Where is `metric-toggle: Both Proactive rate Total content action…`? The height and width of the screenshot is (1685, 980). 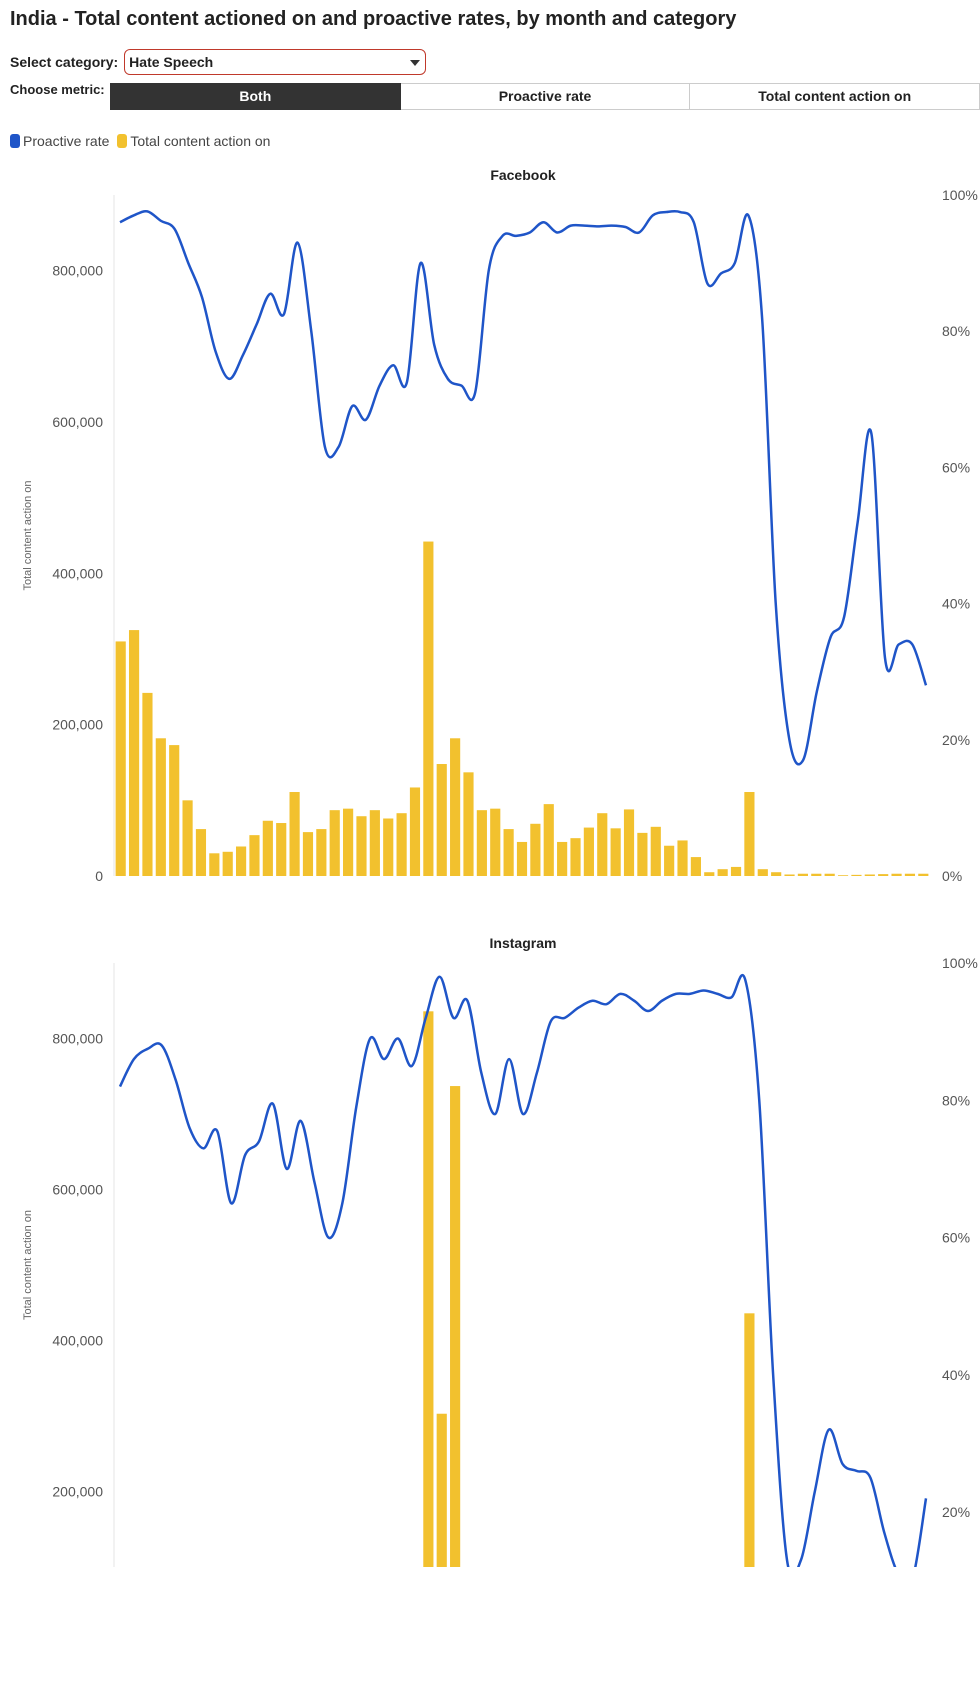
metric-toggle: Both Proactive rate Total content action… is located at coordinates (545, 96).